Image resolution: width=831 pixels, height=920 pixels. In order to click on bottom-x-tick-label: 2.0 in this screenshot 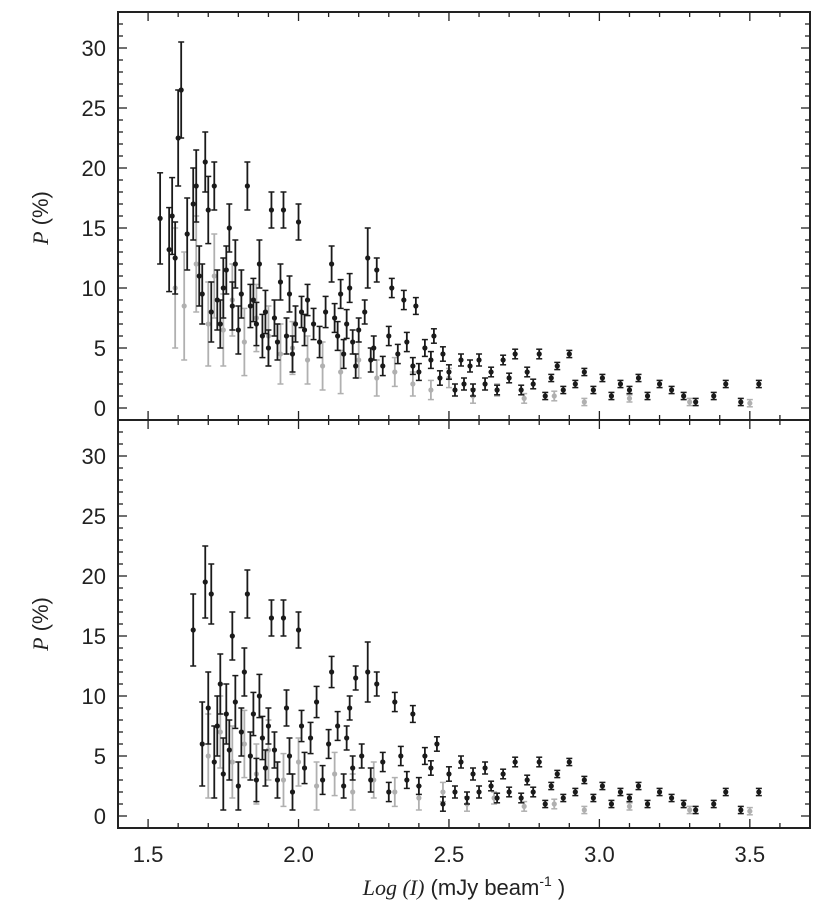, I will do `click(298, 854)`.